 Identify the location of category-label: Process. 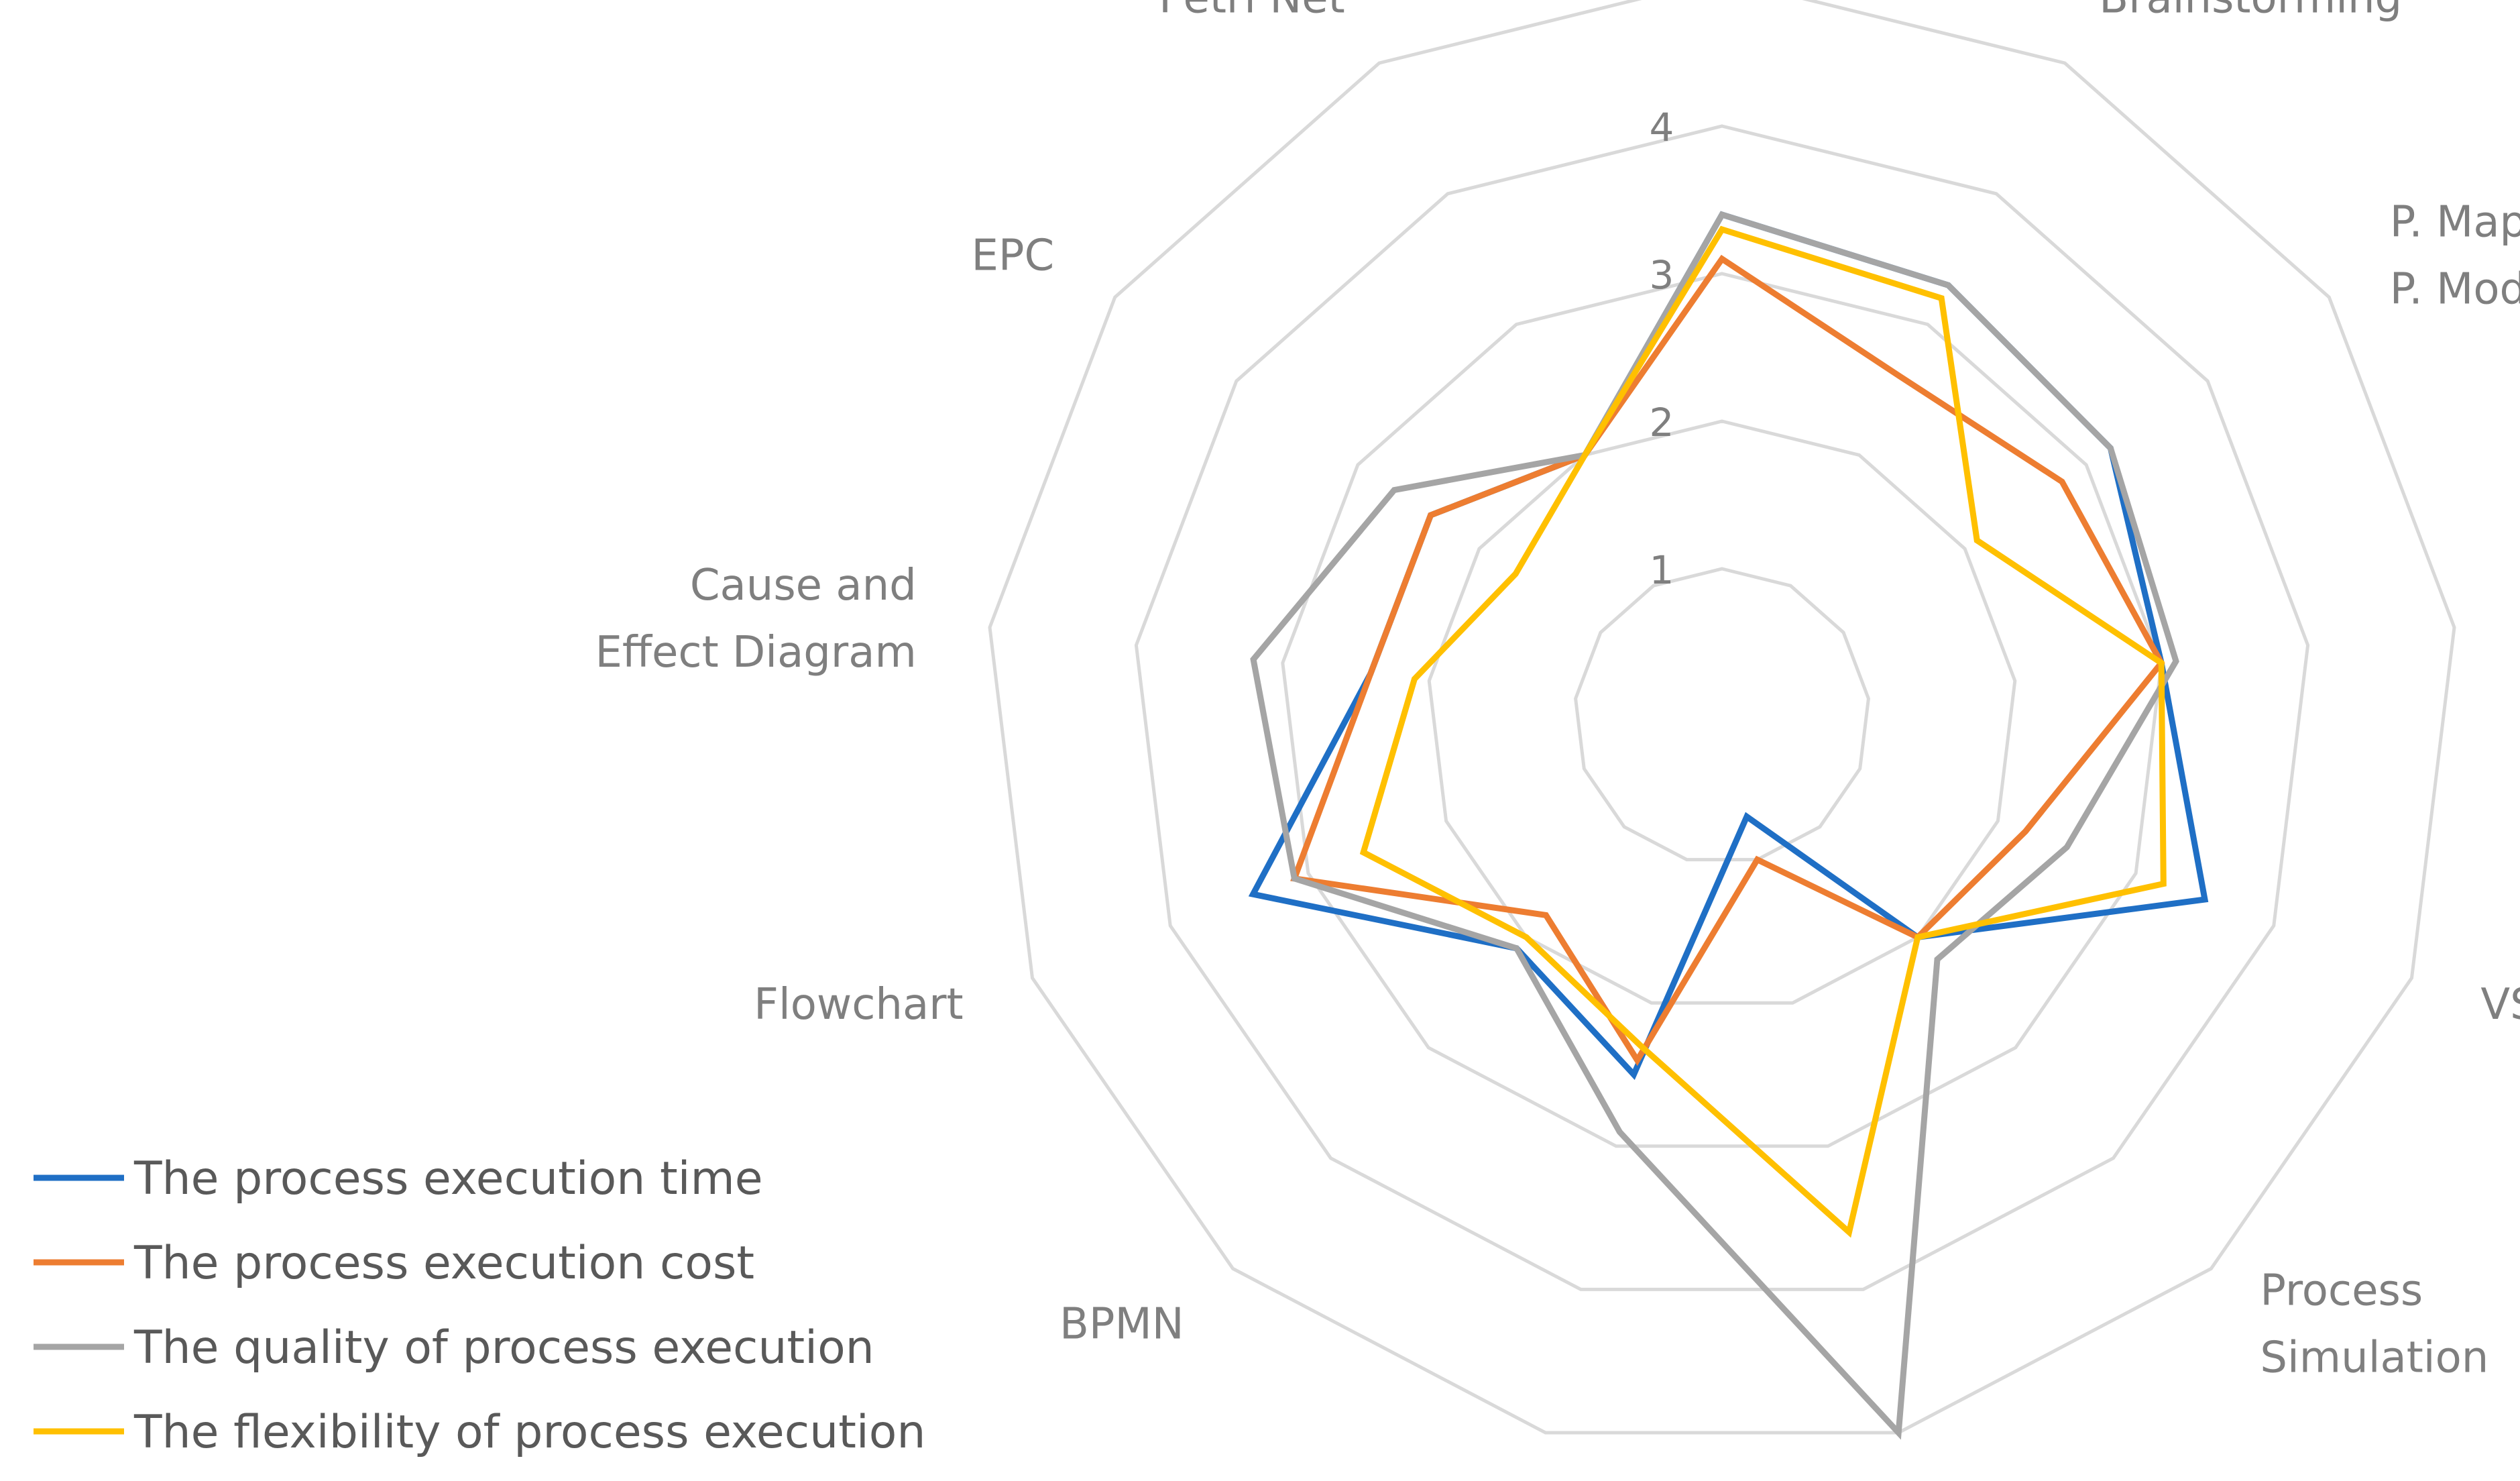
(2341, 1291).